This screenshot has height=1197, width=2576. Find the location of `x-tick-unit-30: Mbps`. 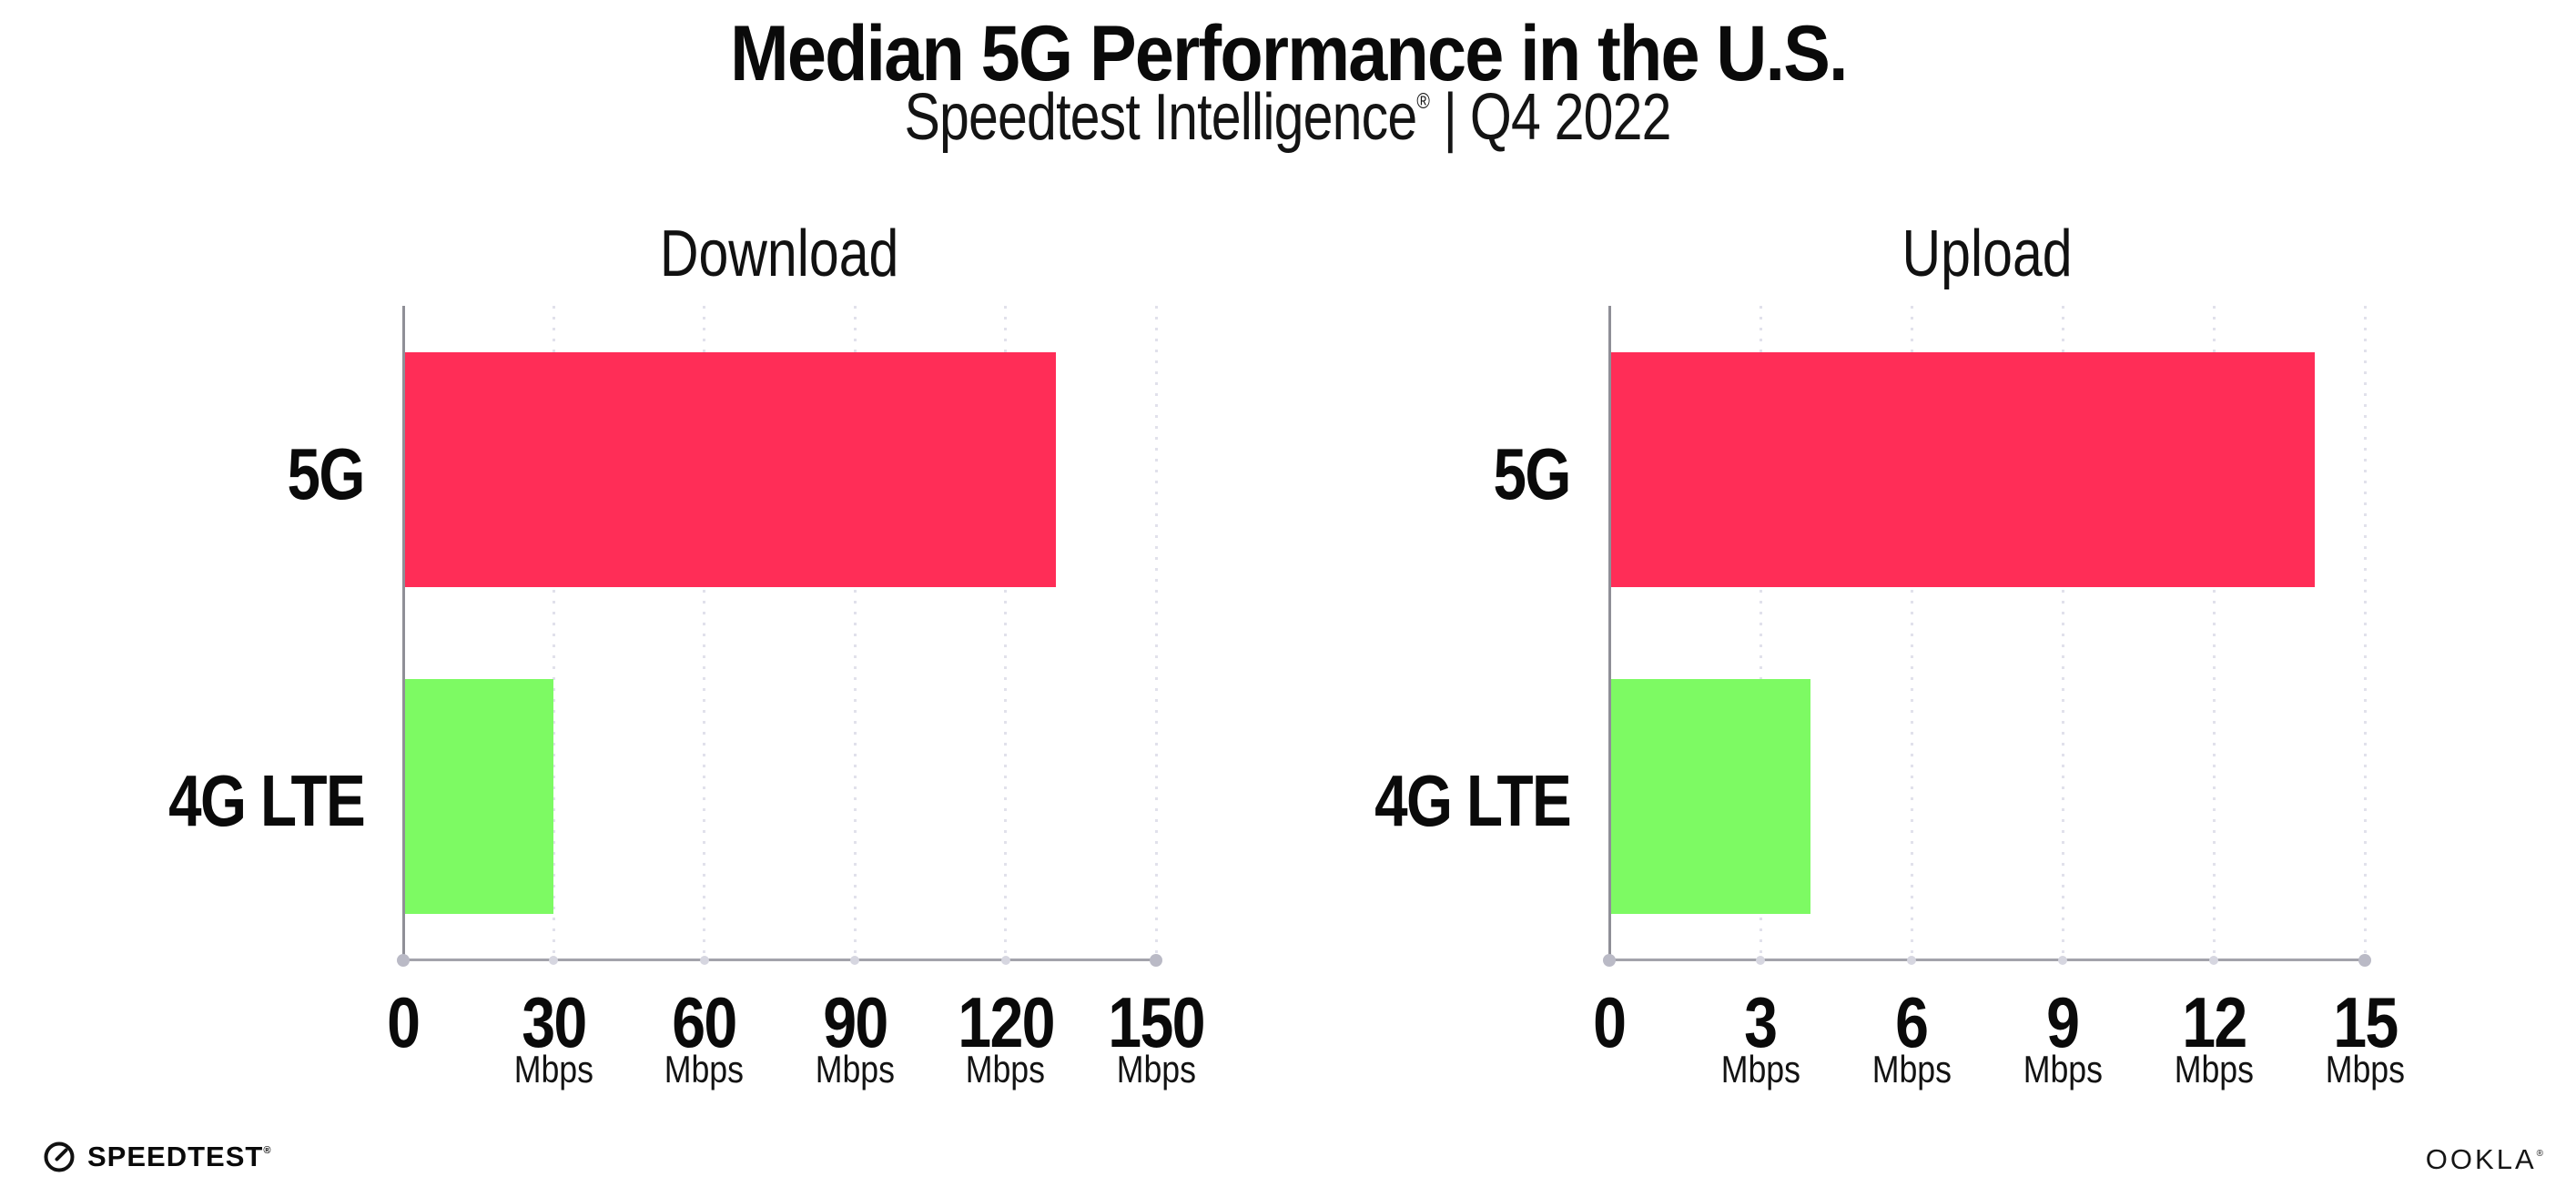

x-tick-unit-30: Mbps is located at coordinates (553, 1069).